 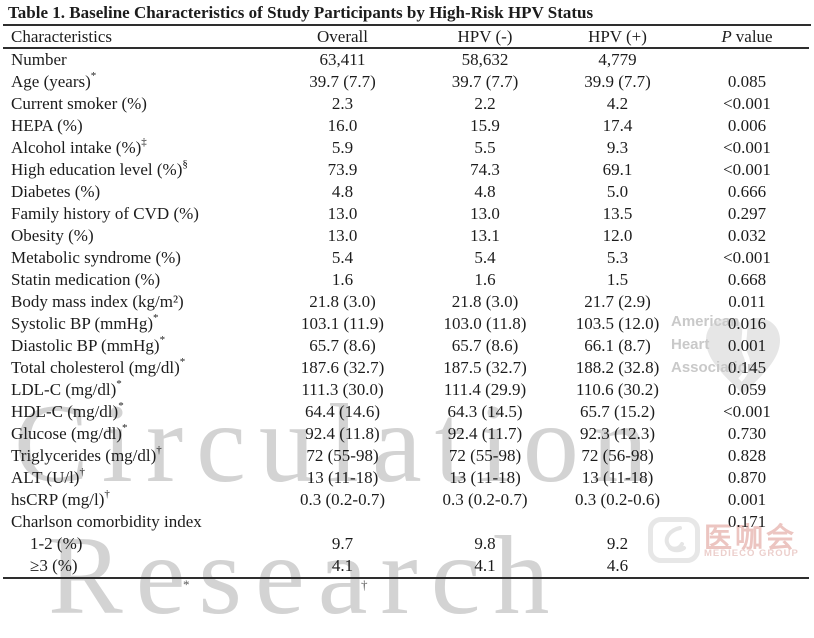 I want to click on overall-value-cell: 16.0, so click(x=342, y=125).